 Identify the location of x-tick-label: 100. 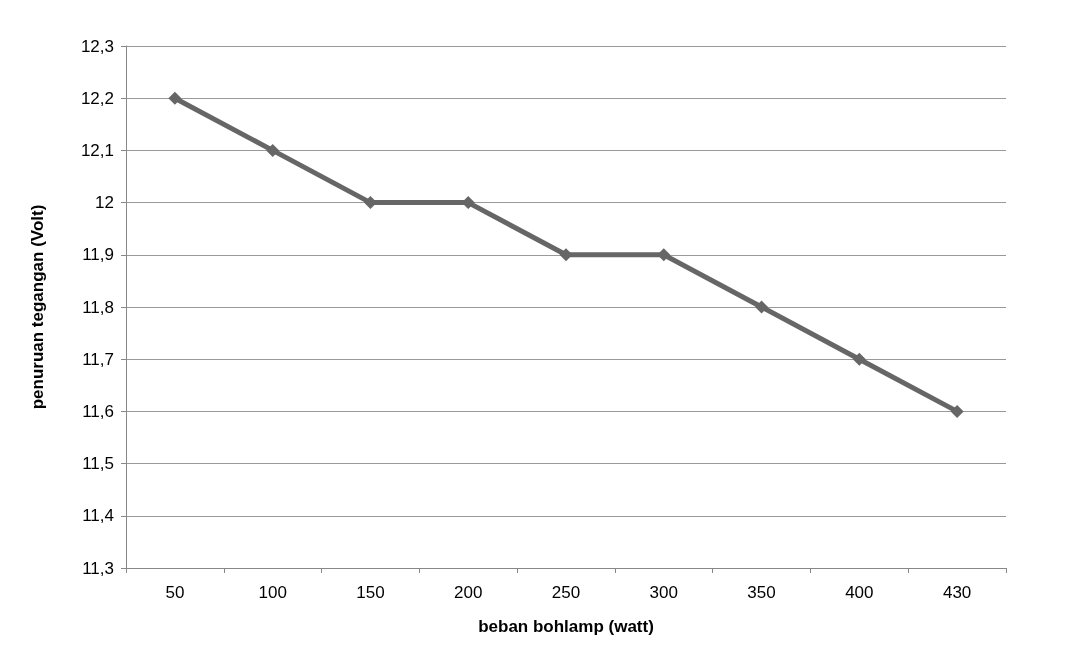
(272, 592).